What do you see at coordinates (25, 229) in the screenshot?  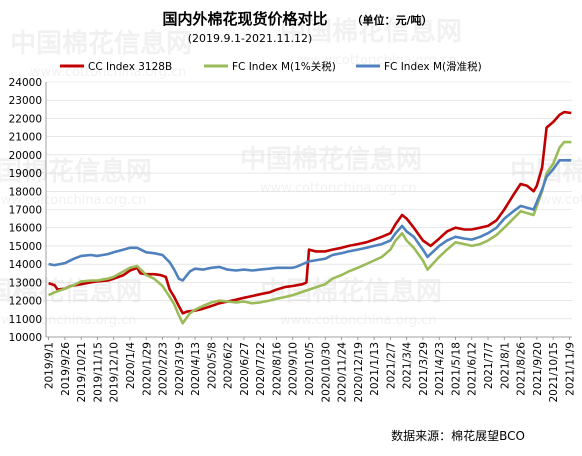 I see `y-tick-label: 16000` at bounding box center [25, 229].